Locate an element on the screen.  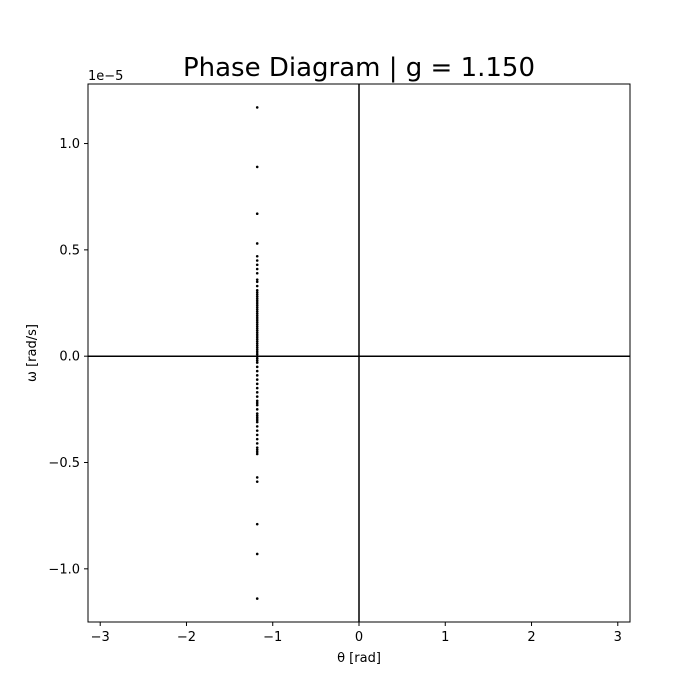
x-tick-label: −3 is located at coordinates (100, 637).